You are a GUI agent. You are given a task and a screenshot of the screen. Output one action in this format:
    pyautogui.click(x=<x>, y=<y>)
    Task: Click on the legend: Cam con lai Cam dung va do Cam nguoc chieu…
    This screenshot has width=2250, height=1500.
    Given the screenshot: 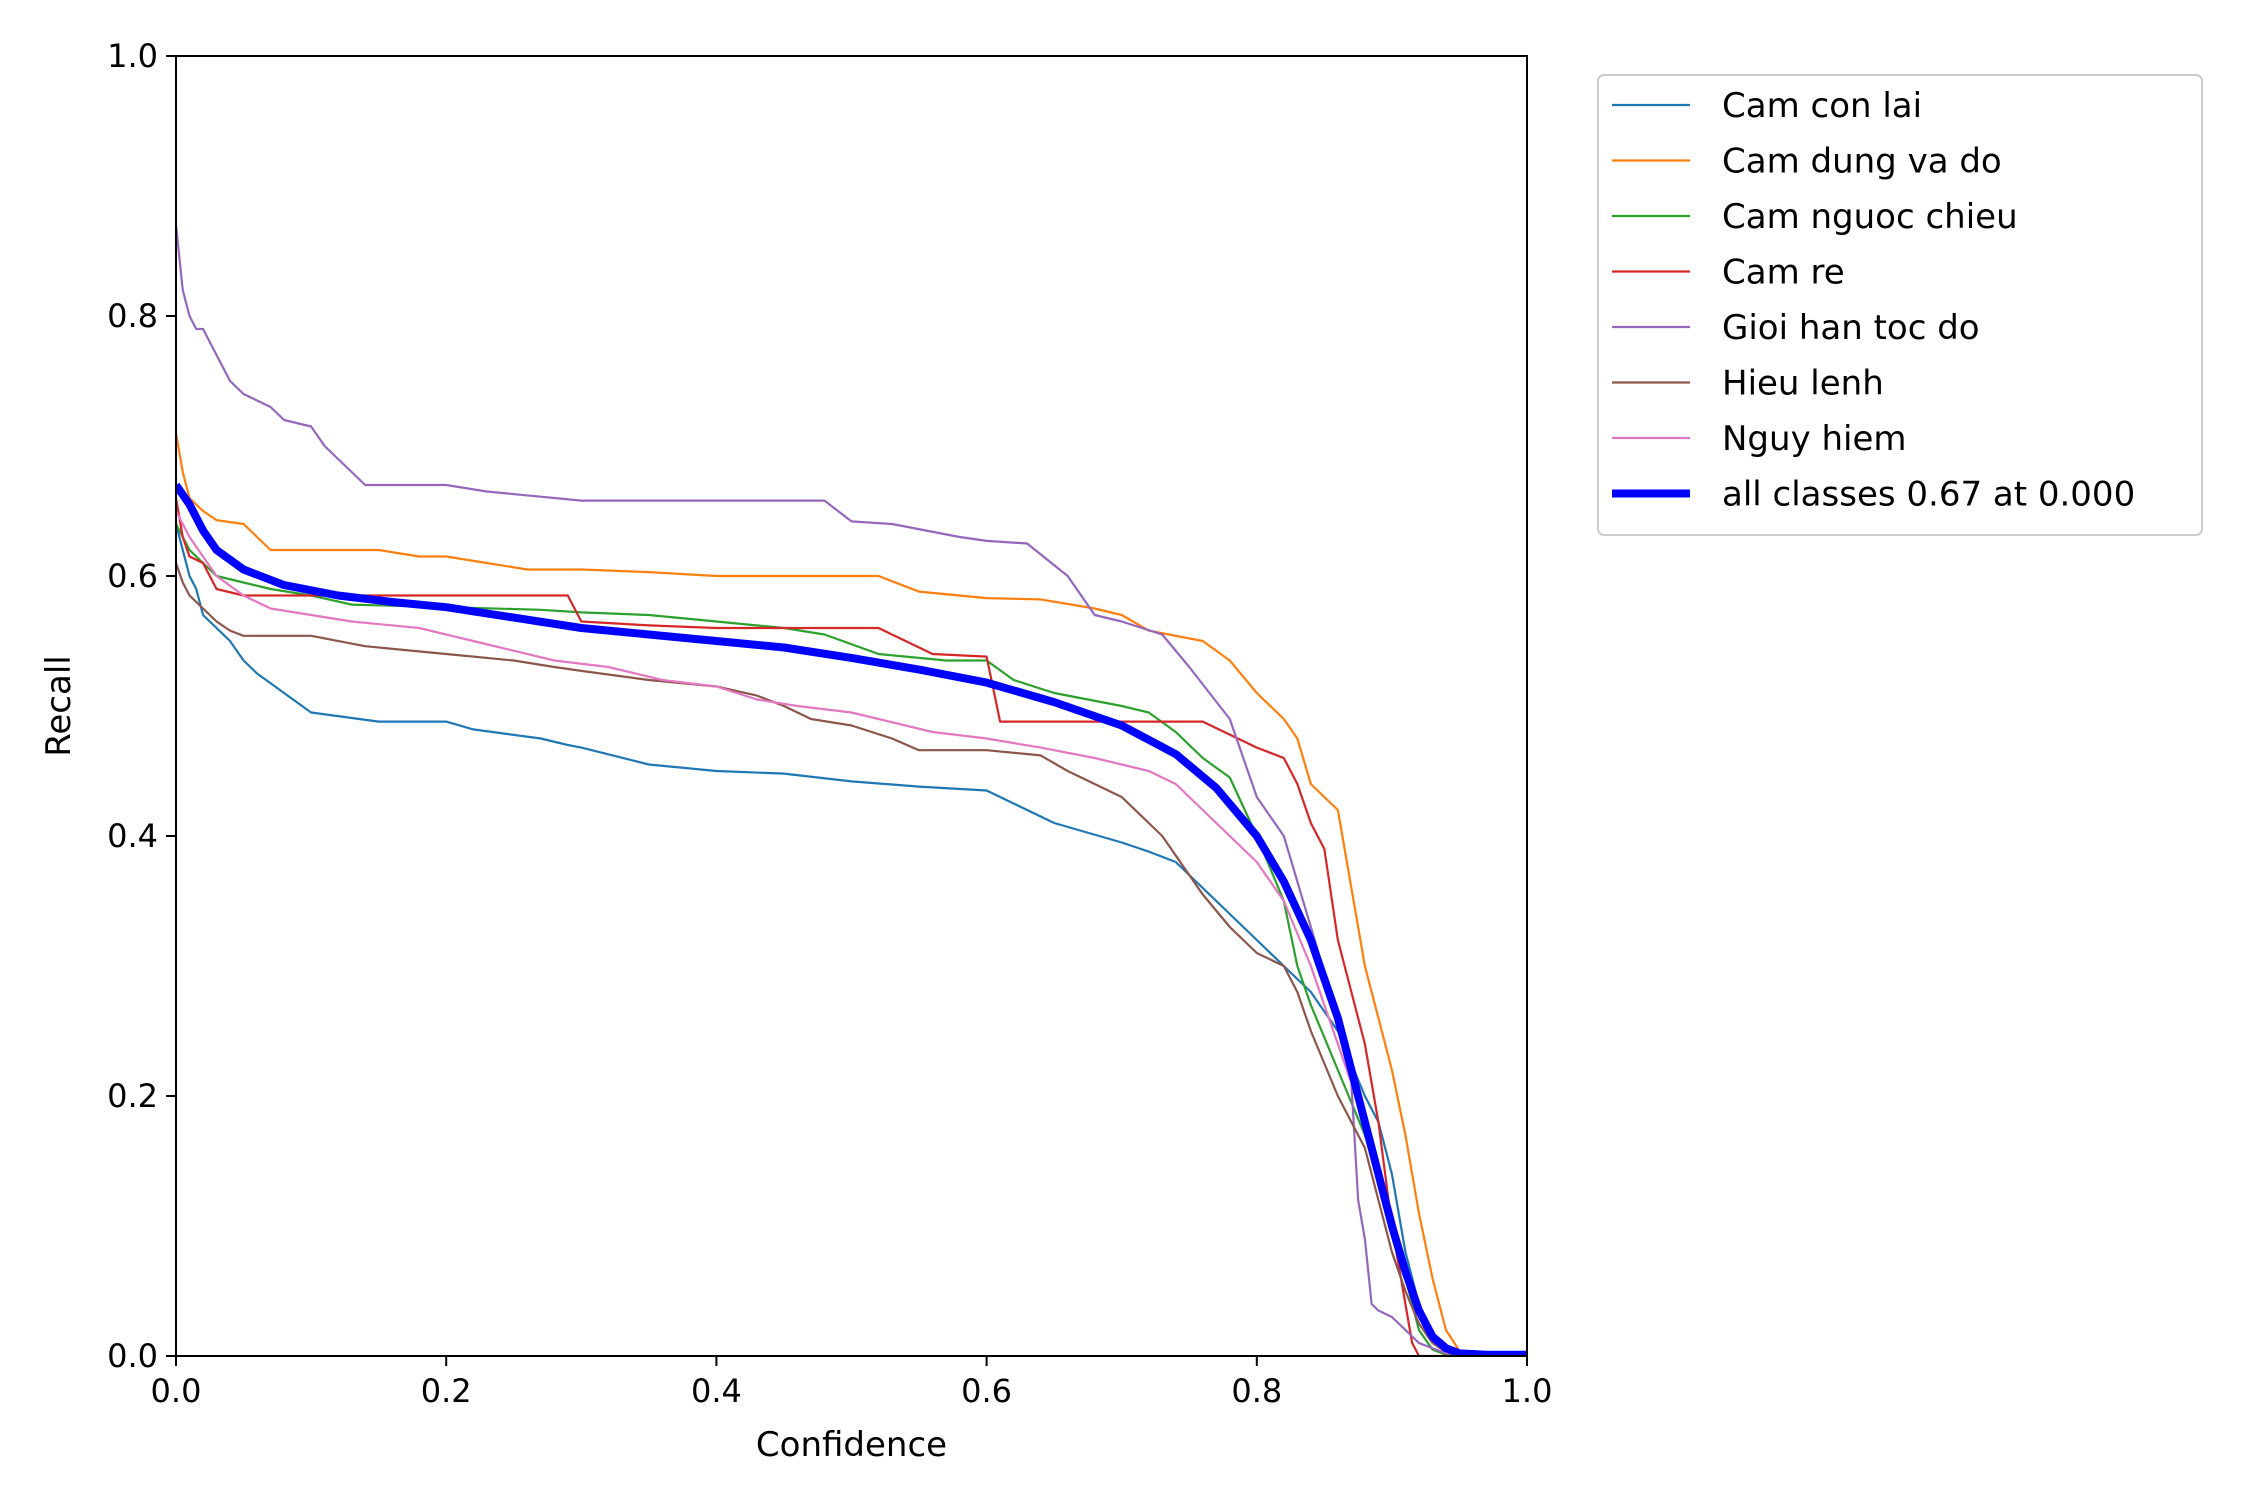 What is the action you would take?
    pyautogui.click(x=1900, y=305)
    